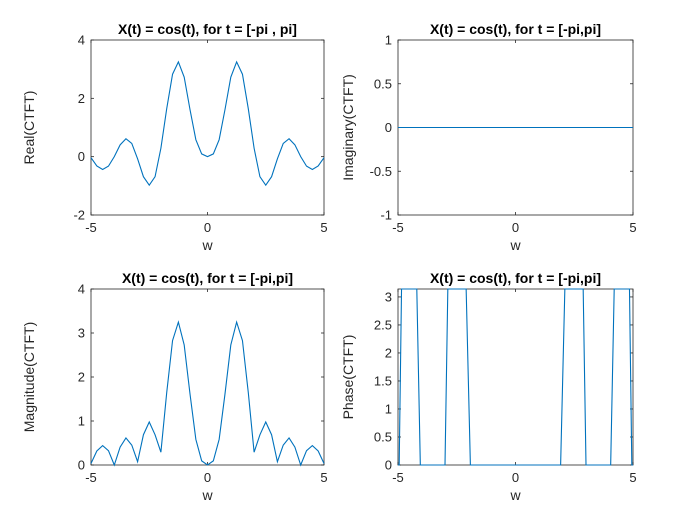 The image size is (700, 525). What do you see at coordinates (348, 377) in the screenshot?
I see `y-axis-label: Phase(CTFT)` at bounding box center [348, 377].